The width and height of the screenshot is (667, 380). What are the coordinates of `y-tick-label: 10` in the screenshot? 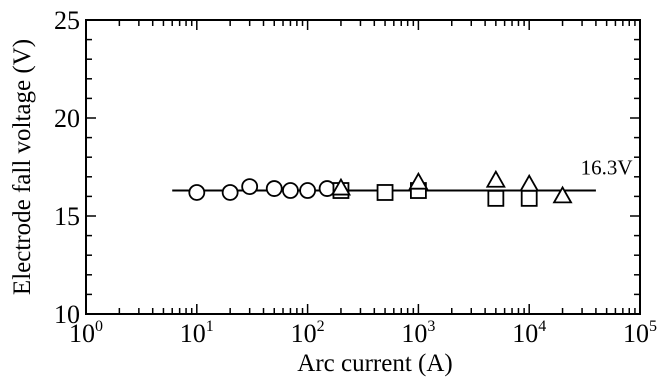 It's located at (67, 314).